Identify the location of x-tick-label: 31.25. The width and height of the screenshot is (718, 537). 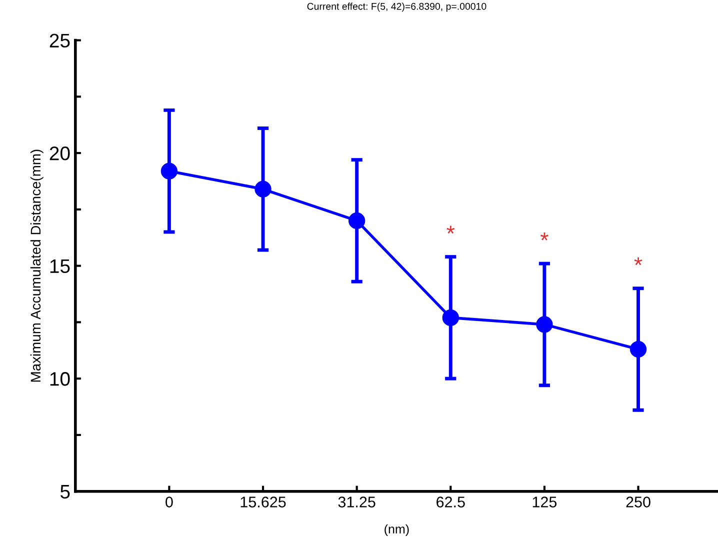
(357, 502).